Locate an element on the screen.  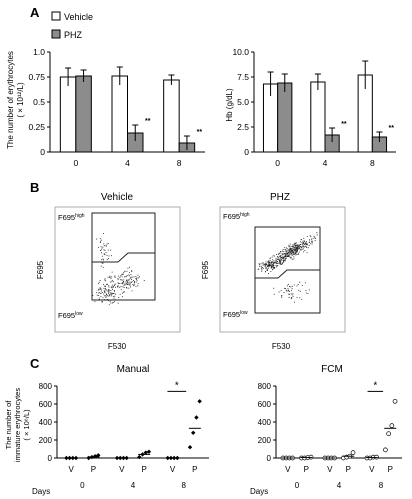
day-tick-label: 8 is located at coordinates (381, 485).